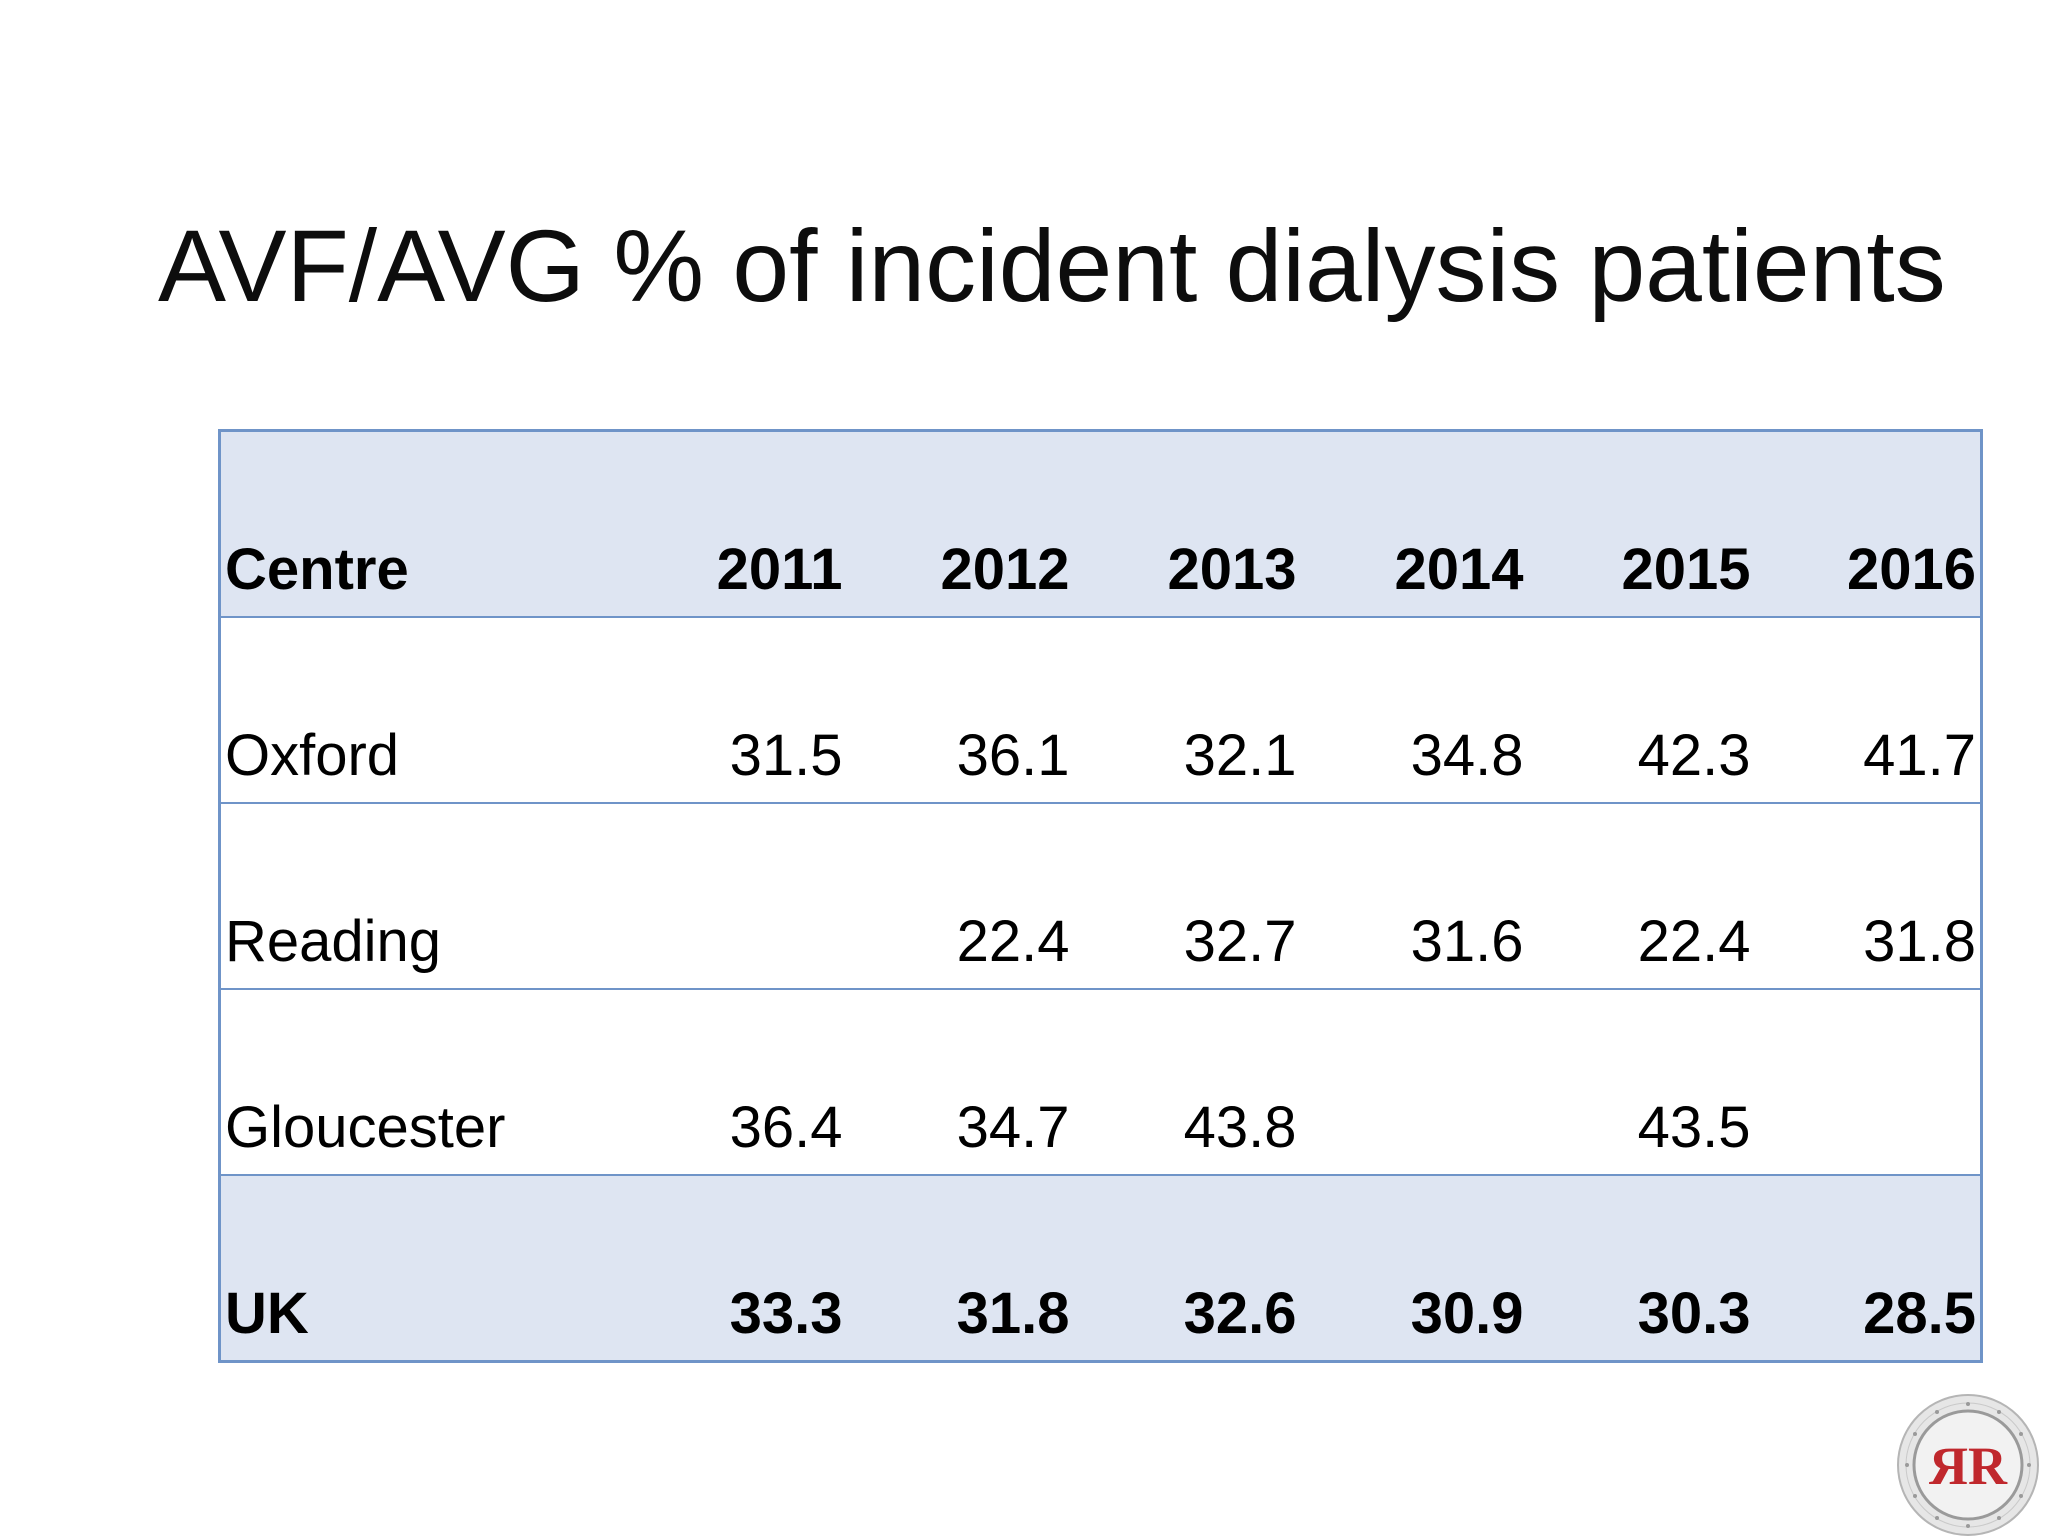 This screenshot has height=1536, width=2048. Describe the element at coordinates (1187, 1082) in the screenshot. I see `value-cell: 43.8` at that location.